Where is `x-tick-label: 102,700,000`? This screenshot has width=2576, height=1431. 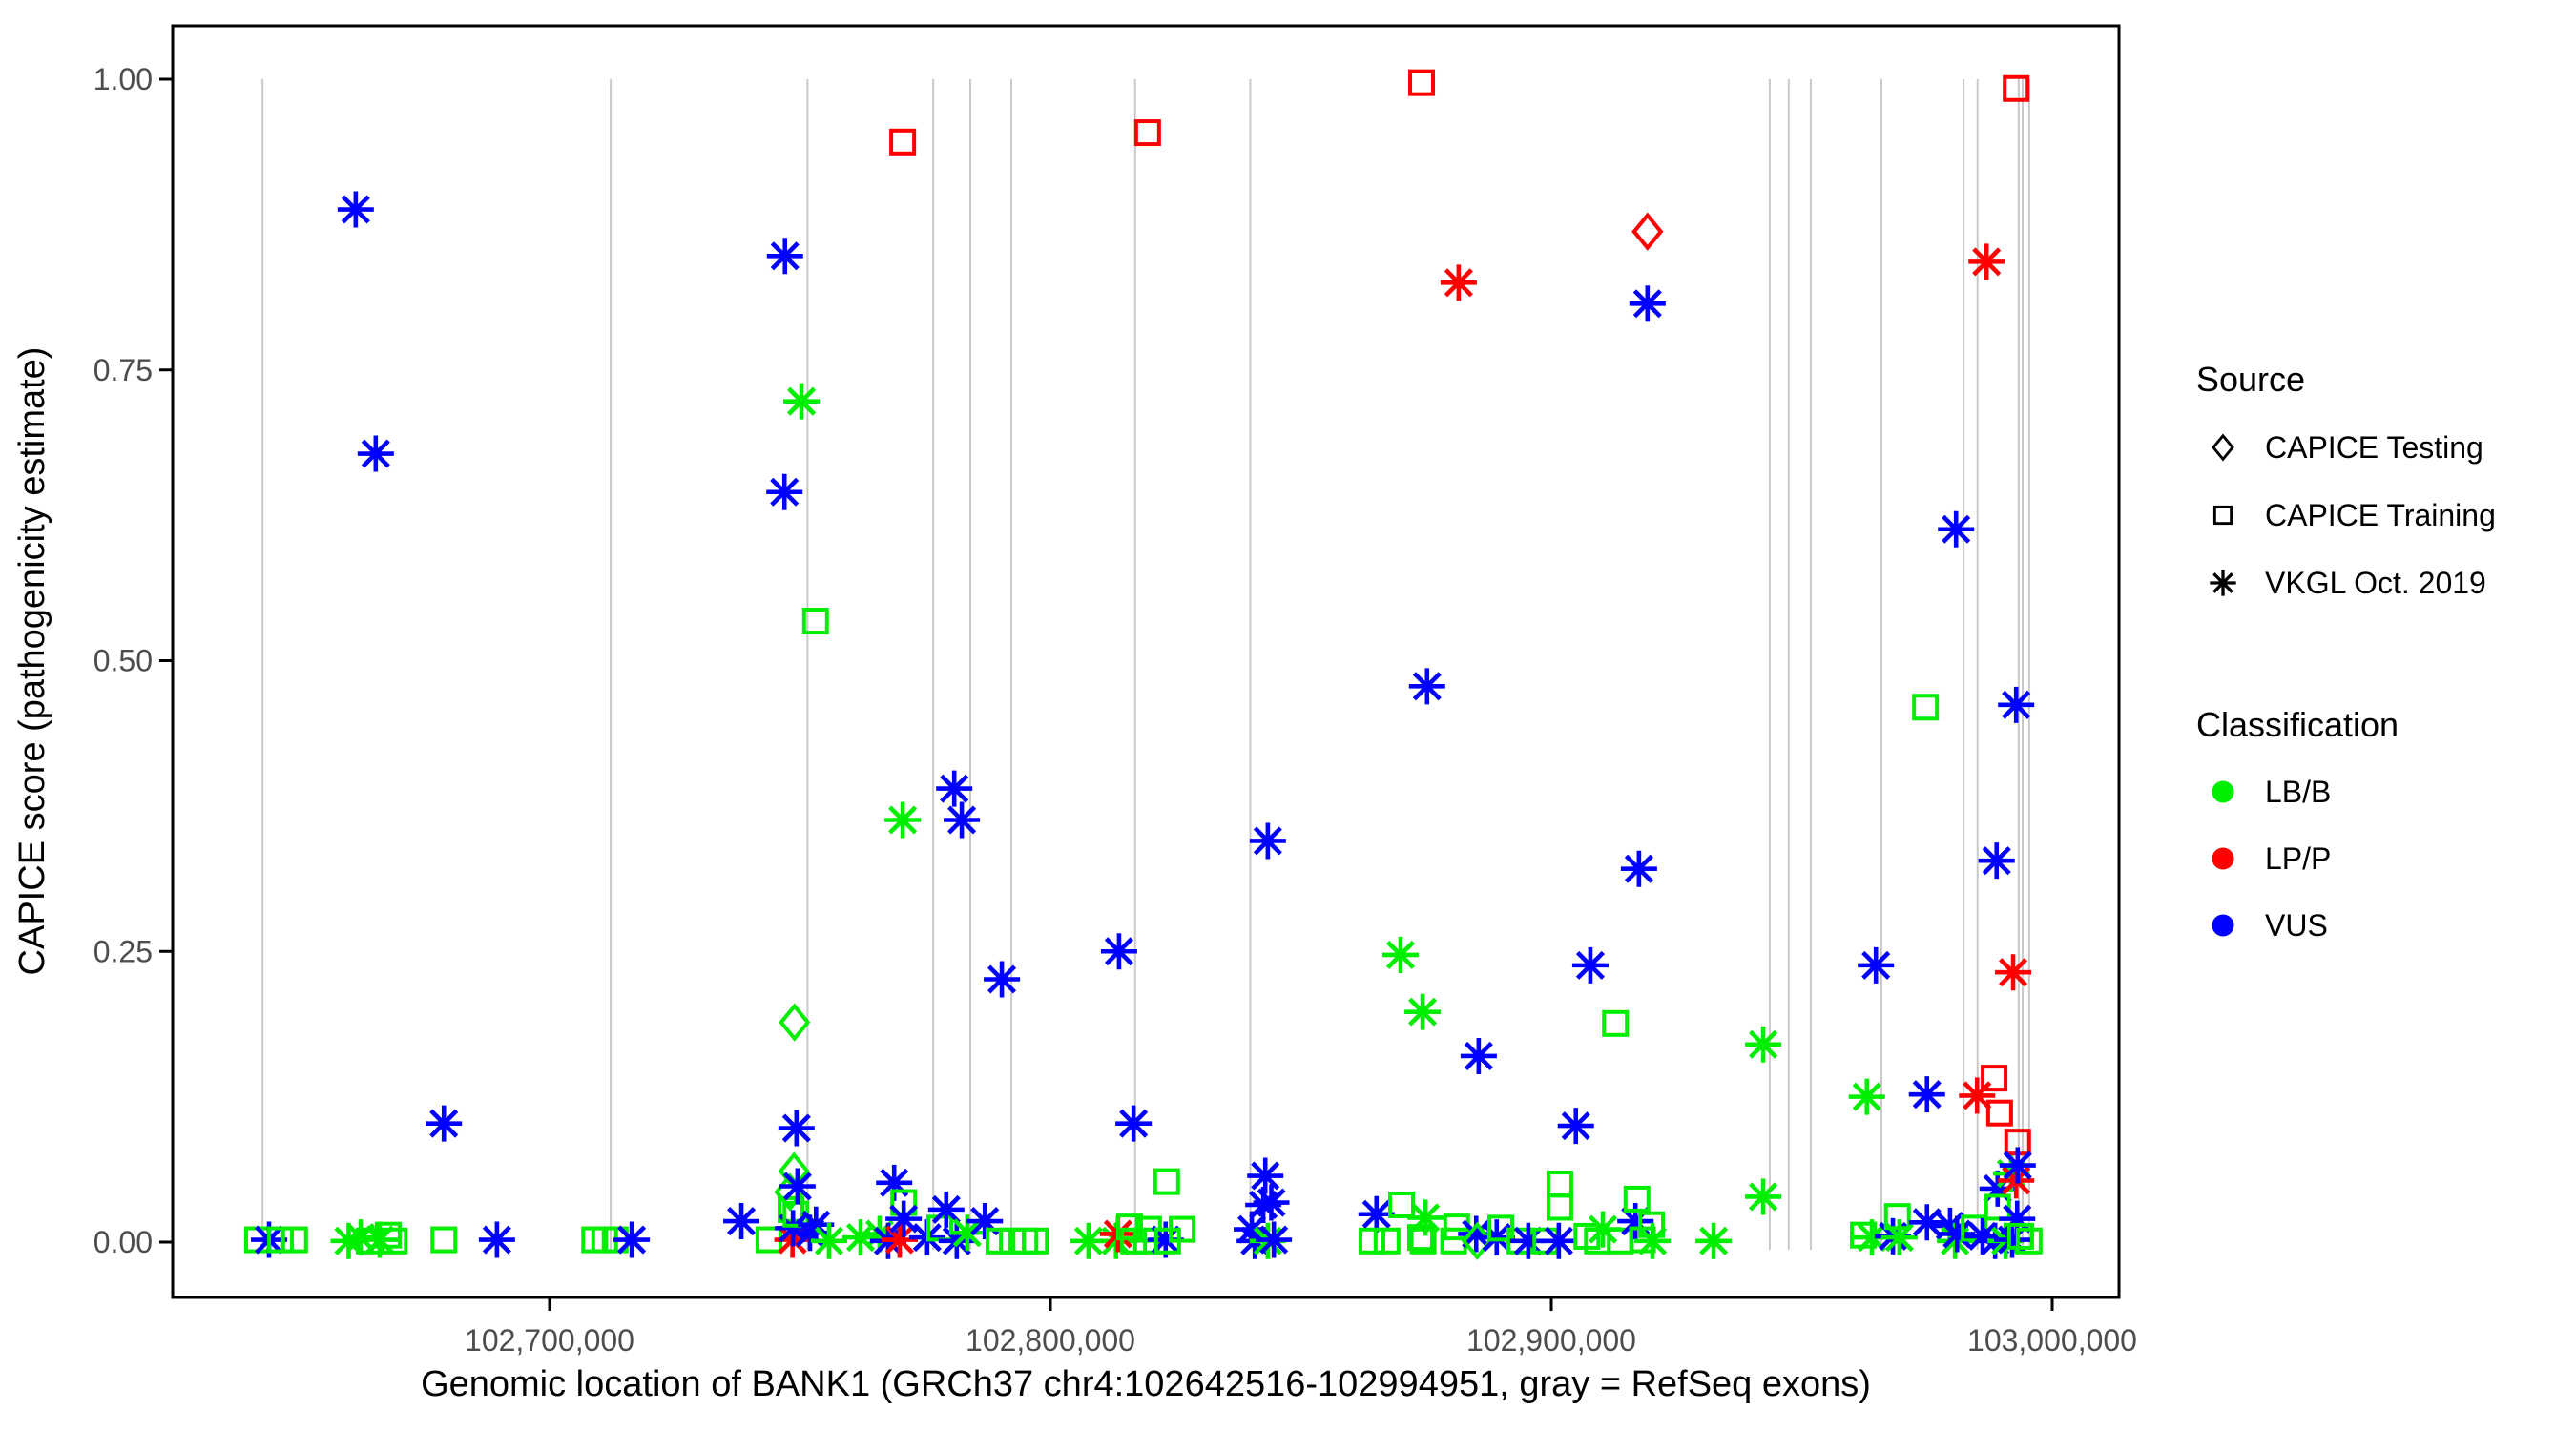
x-tick-label: 102,700,000 is located at coordinates (549, 1340).